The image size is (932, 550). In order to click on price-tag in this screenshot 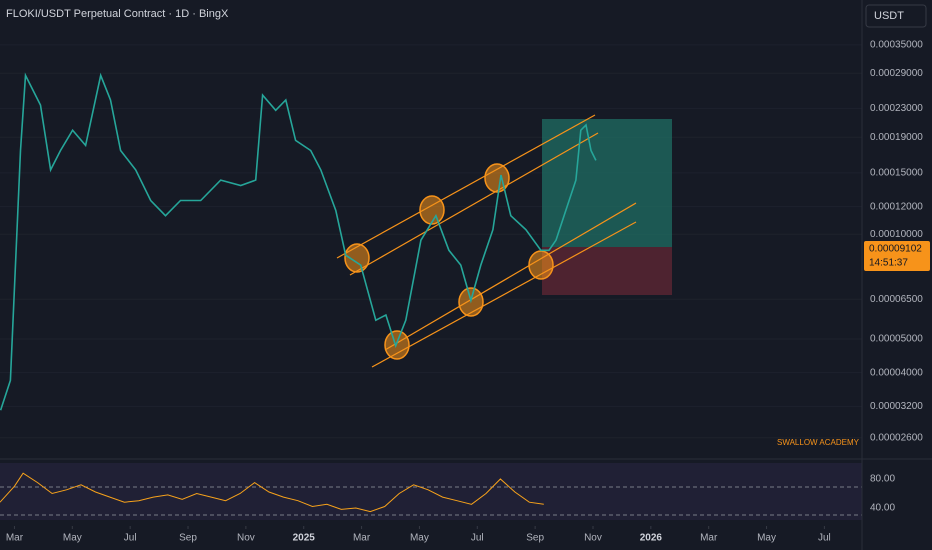, I will do `click(897, 256)`.